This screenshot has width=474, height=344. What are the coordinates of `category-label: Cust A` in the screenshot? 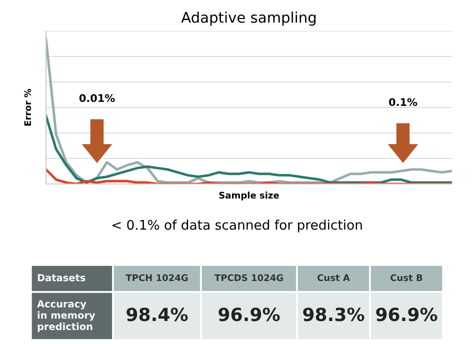 It's located at (334, 278).